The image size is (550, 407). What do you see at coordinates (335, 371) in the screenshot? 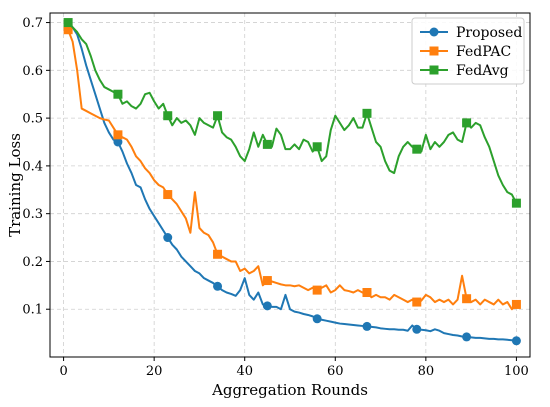
I see `x-tick-label: 60` at bounding box center [335, 371].